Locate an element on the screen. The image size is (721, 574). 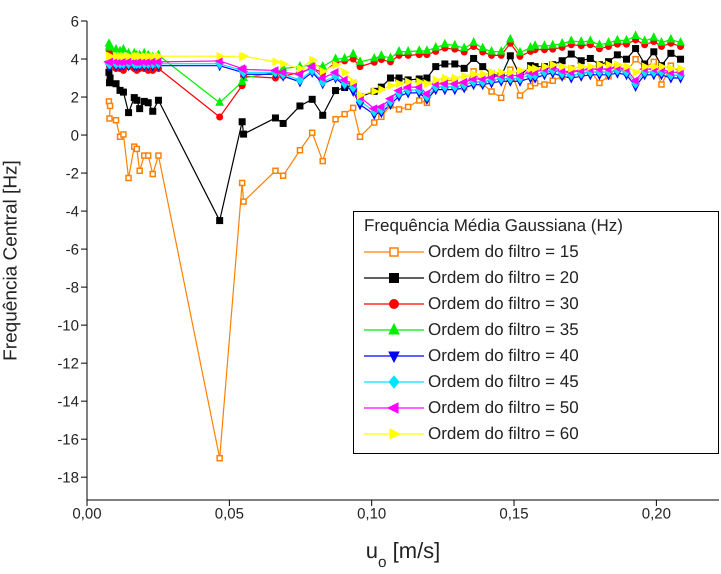
y-tick-label: -16 is located at coordinates (68, 440).